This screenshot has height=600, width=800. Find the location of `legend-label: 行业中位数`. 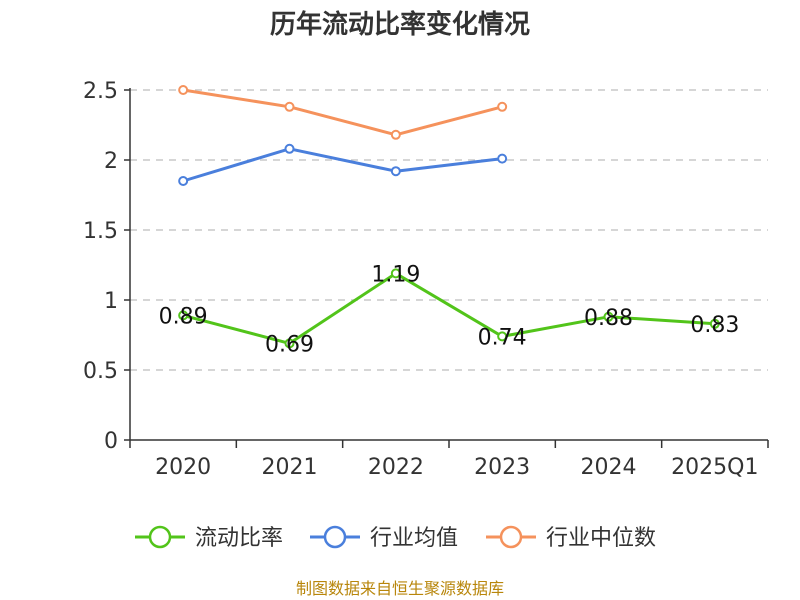

legend-label: 行业中位数 is located at coordinates (601, 538).